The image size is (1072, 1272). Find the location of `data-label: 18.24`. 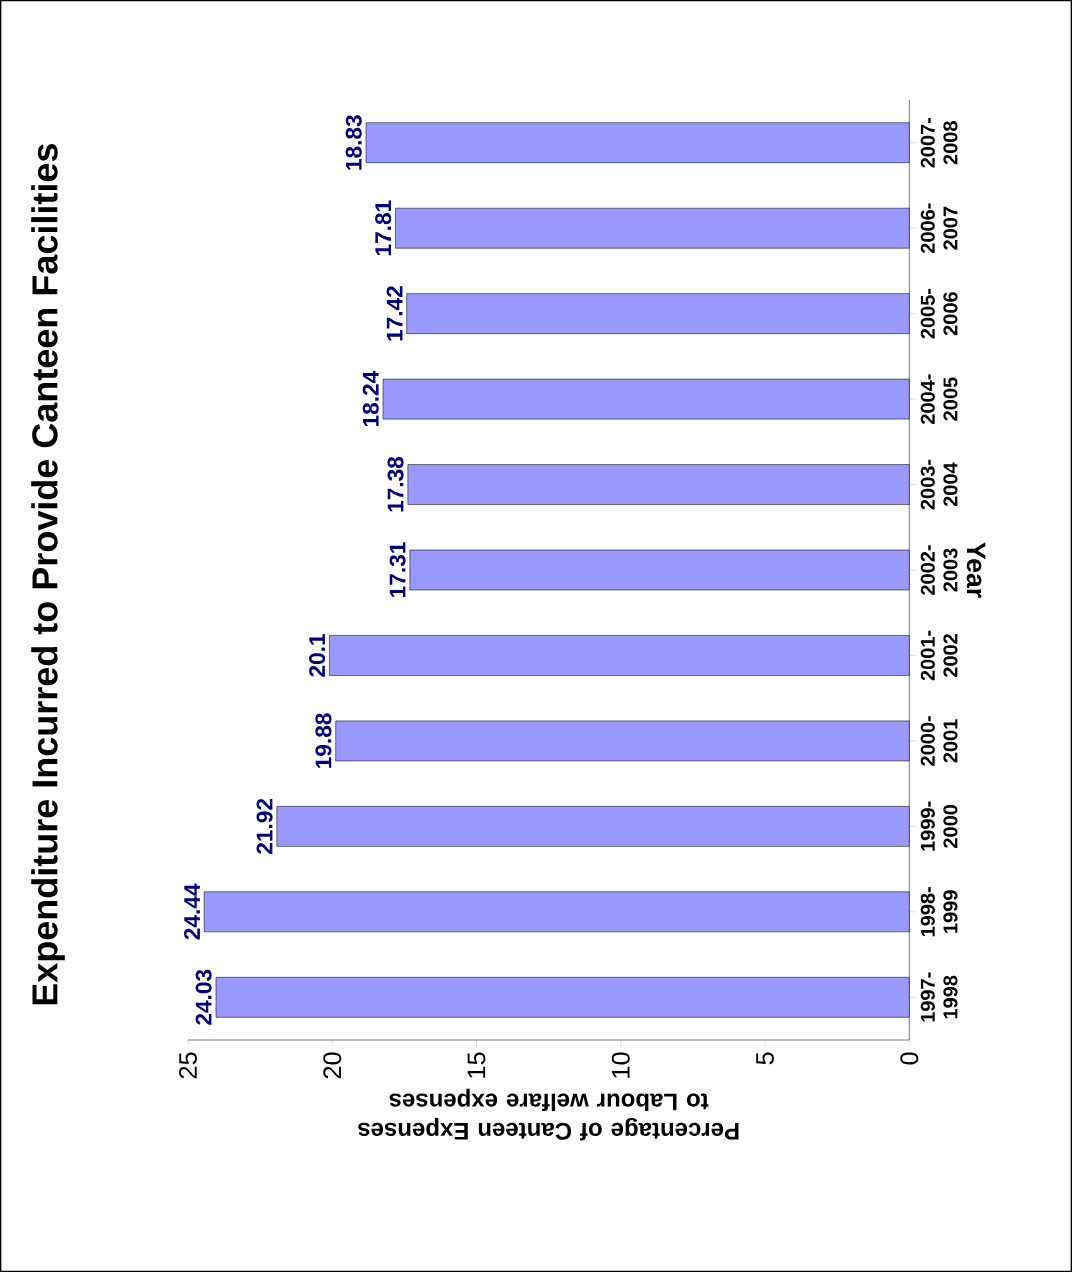

data-label: 18.24 is located at coordinates (370, 398).